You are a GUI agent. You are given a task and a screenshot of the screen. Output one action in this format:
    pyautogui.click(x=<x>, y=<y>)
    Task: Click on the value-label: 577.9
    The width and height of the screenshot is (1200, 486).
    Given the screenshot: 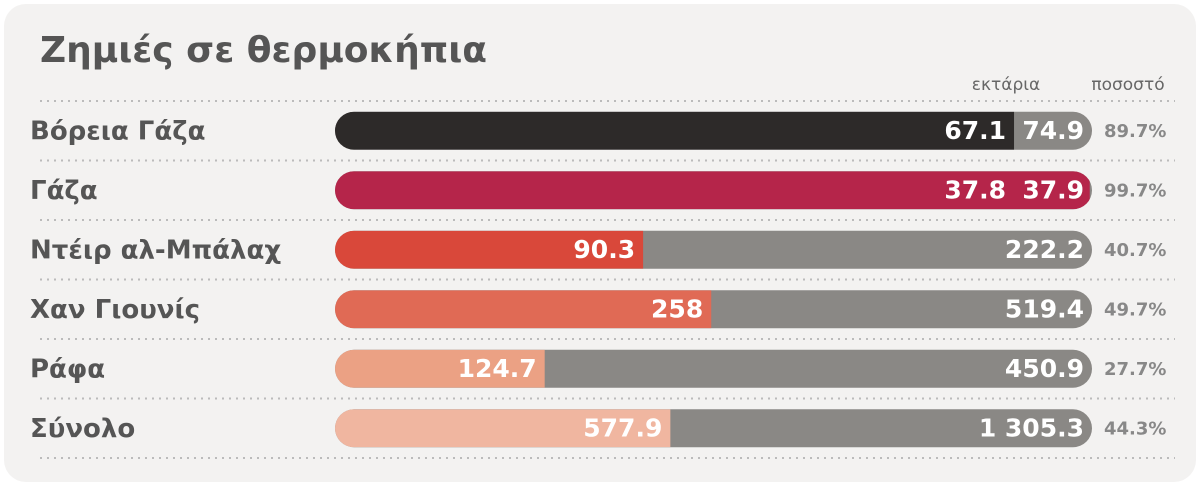 What is the action you would take?
    pyautogui.click(x=622, y=427)
    